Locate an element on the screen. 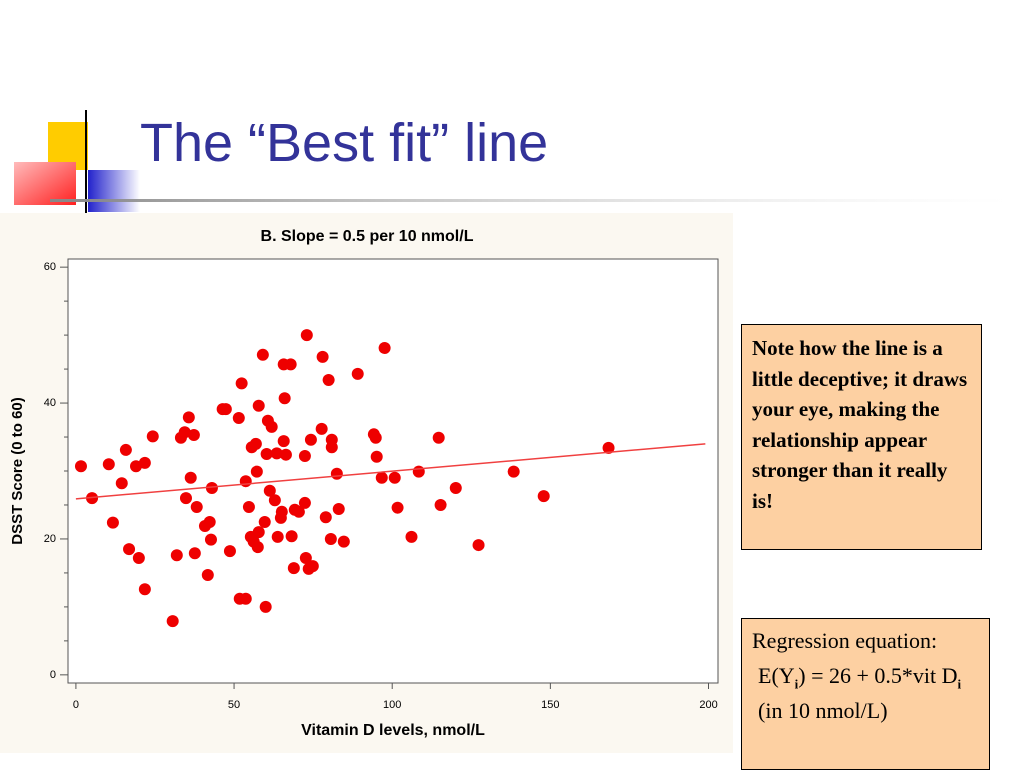 The height and width of the screenshot is (770, 1024). x-tick-label: 50 is located at coordinates (234, 705).